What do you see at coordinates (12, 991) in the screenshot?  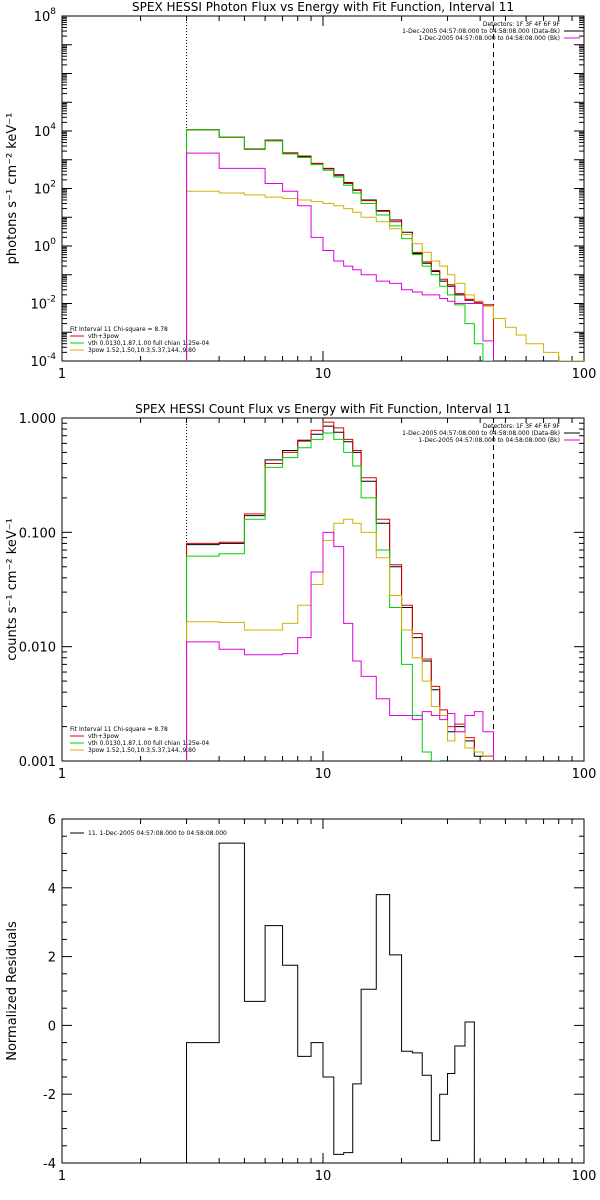 I see `y-axis-label: Normalized Residuals` at bounding box center [12, 991].